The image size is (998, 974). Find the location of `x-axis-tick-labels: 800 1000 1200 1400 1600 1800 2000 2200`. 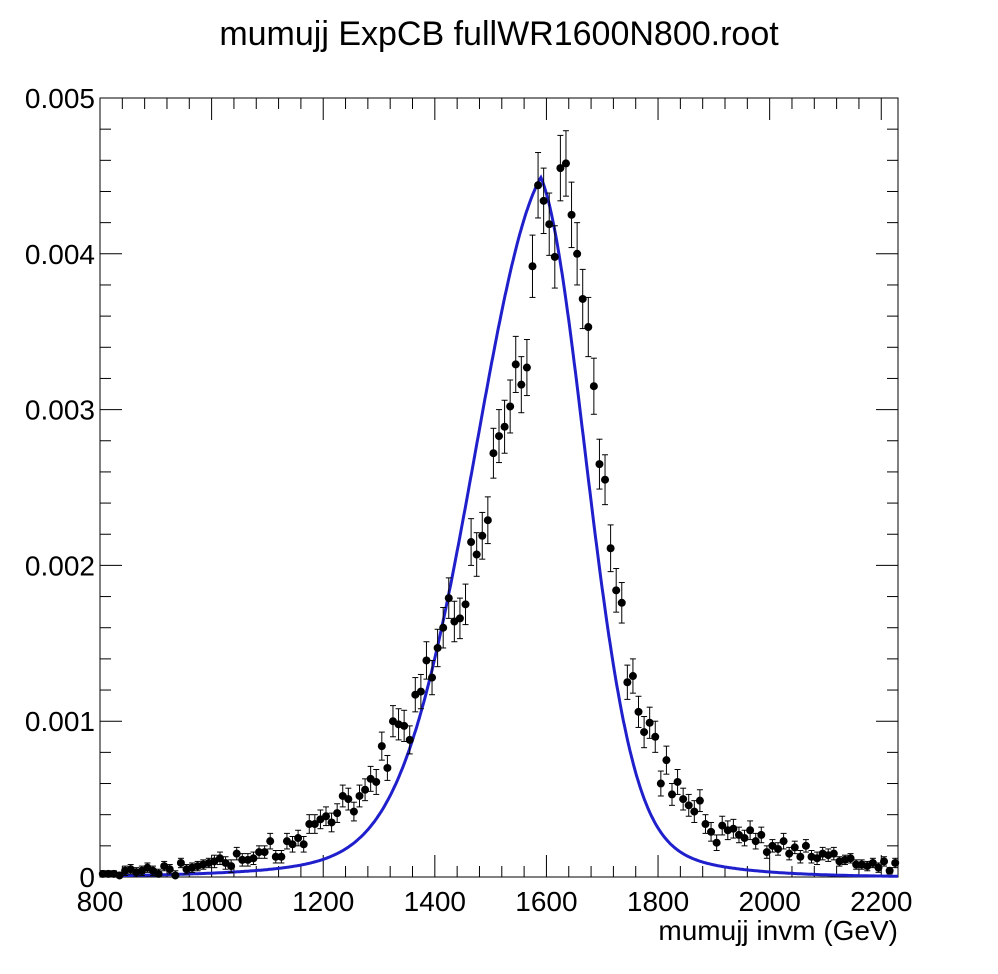

x-axis-tick-labels: 800 1000 1200 1400 1600 1800 2000 2200 is located at coordinates (495, 901).